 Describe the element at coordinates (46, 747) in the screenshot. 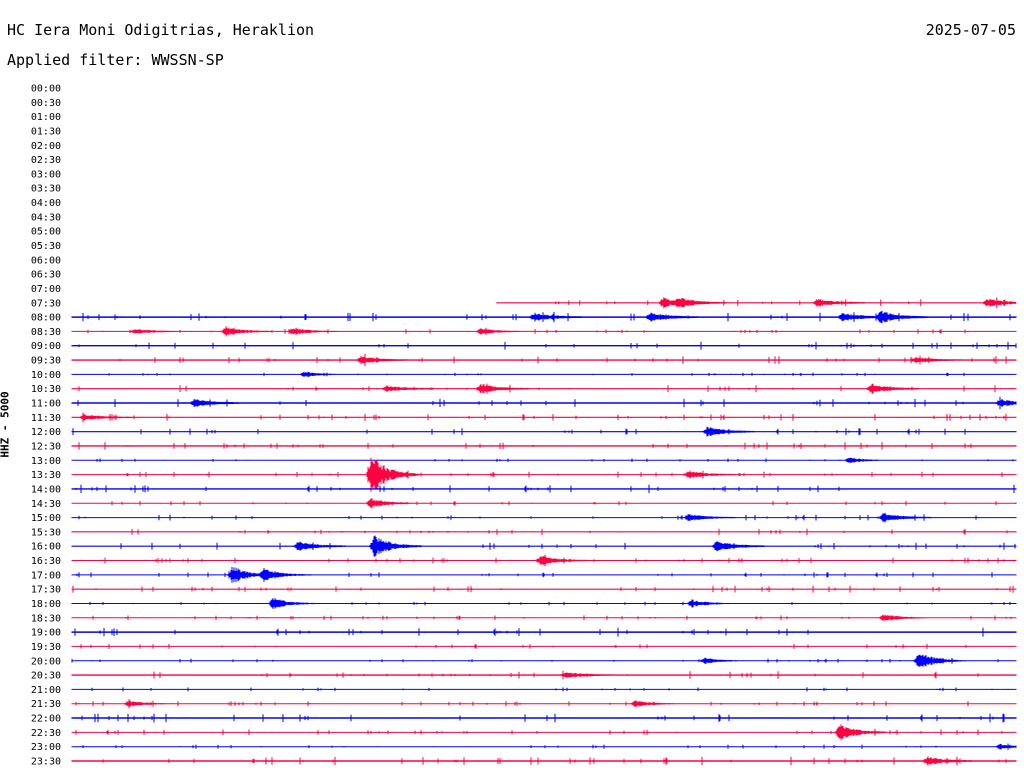

I see `row-time-label: 23:00` at that location.